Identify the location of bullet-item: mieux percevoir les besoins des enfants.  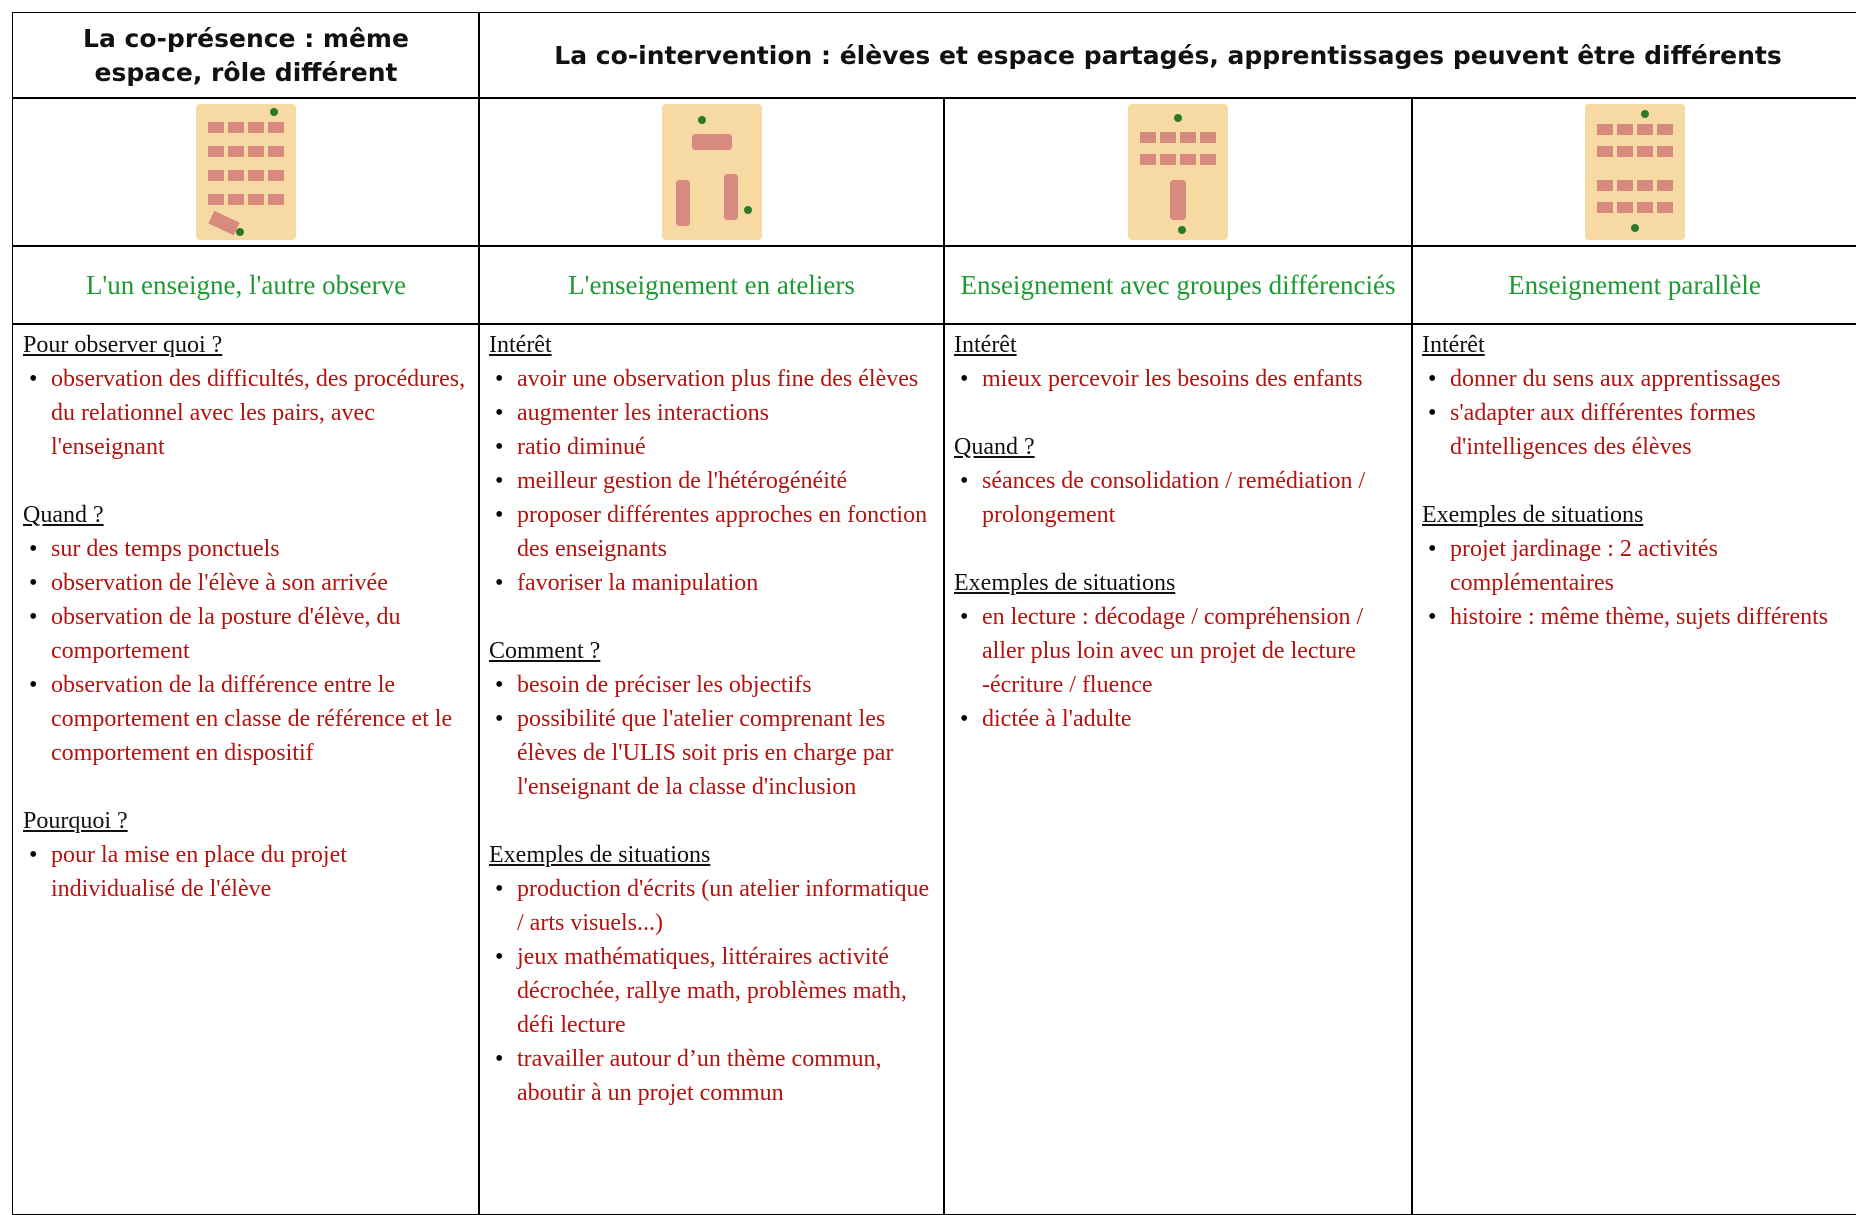
(1179, 379).